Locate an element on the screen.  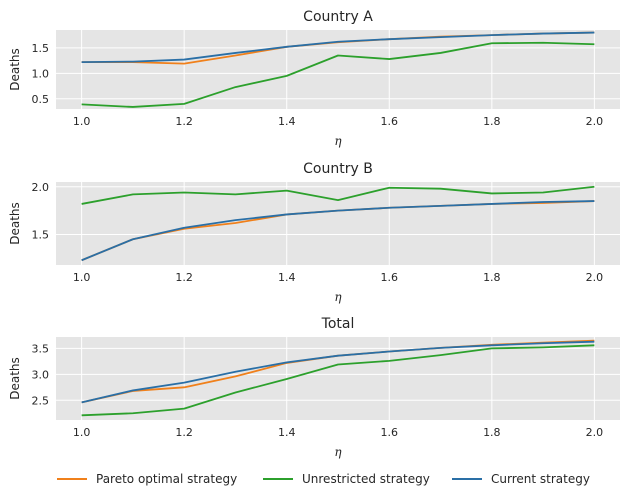
legend-item: Current strategy is located at coordinates (521, 479).